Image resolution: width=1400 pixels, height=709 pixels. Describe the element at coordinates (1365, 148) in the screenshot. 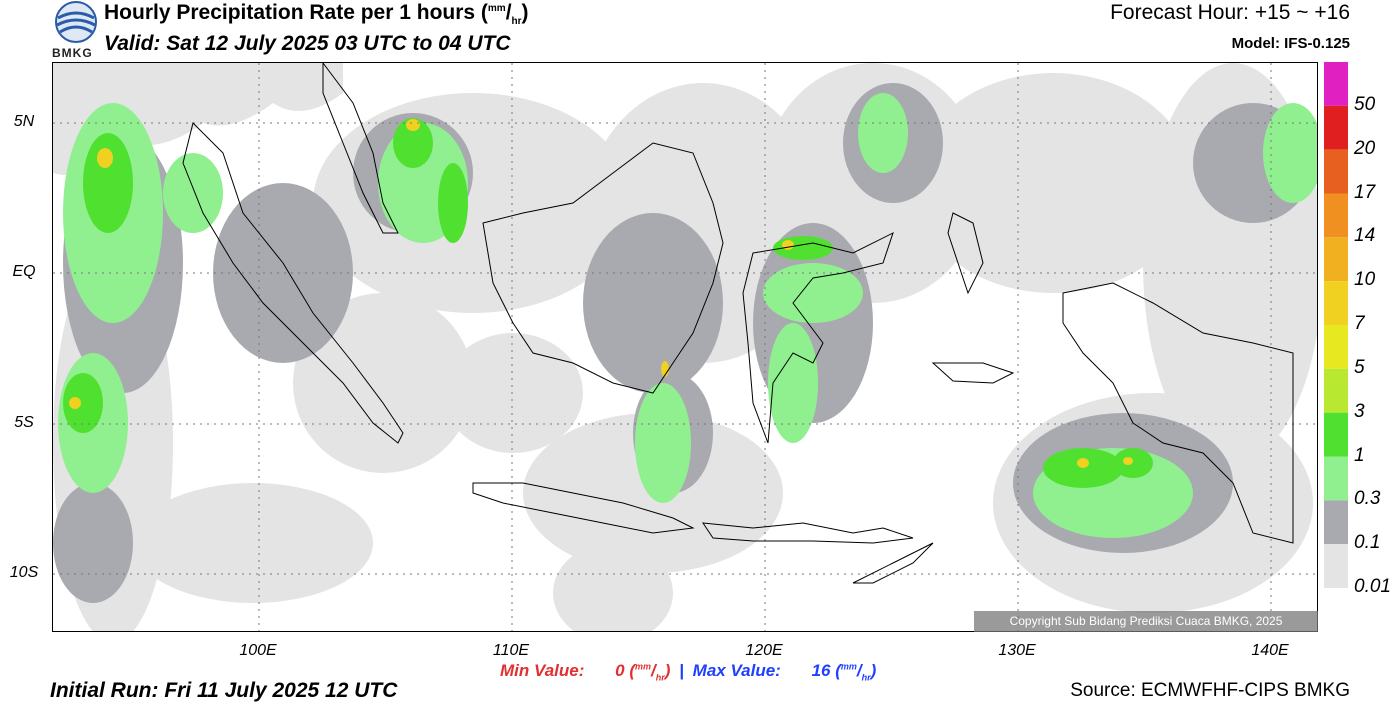

I see `colorbar-label: 20` at that location.